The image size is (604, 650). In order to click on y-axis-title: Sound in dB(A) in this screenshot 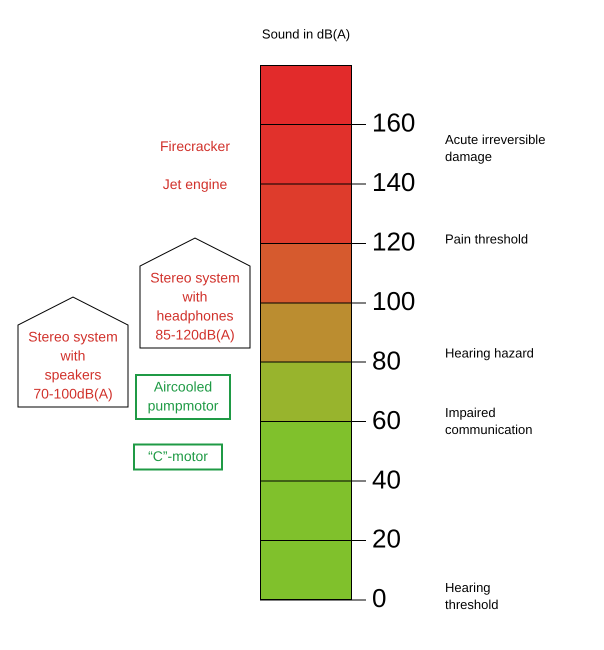, I will do `click(306, 34)`.